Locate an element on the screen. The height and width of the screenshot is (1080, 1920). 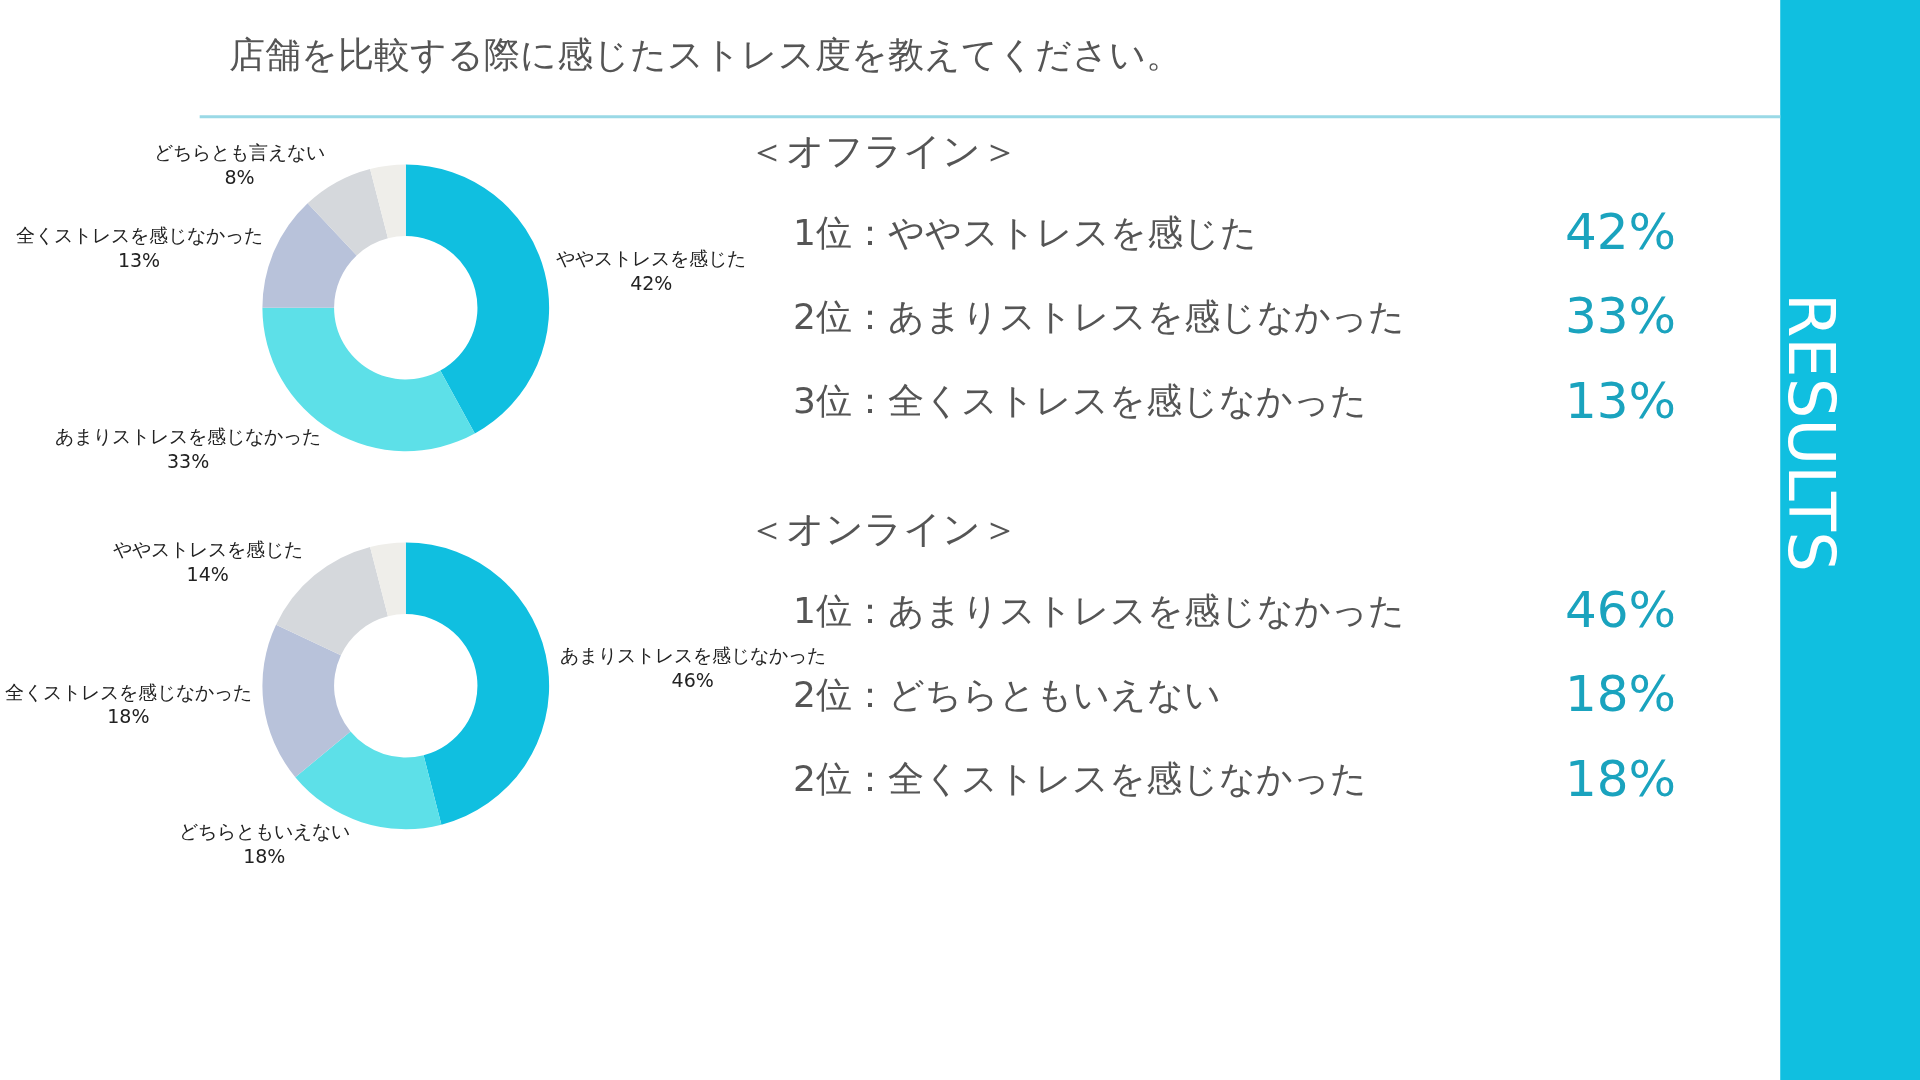
text: 2位：どちらともいえない is located at coordinates (1007, 694).